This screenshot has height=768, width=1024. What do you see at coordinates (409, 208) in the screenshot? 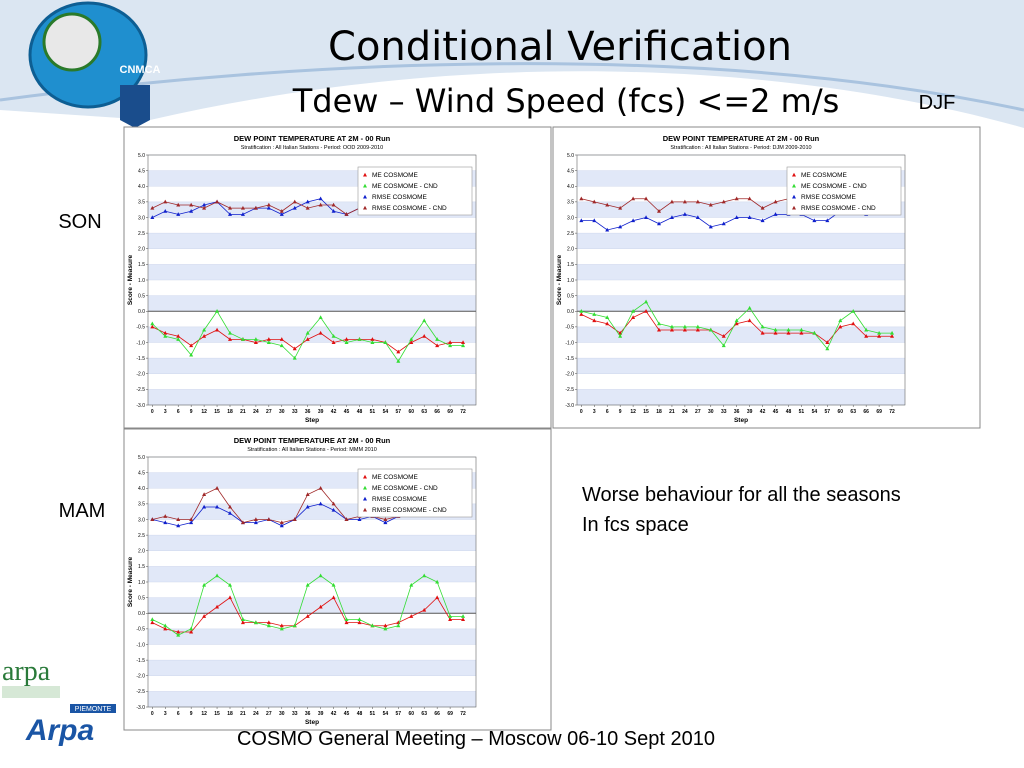
I see `legend-label: RMSE COSMOME - CND` at bounding box center [409, 208].